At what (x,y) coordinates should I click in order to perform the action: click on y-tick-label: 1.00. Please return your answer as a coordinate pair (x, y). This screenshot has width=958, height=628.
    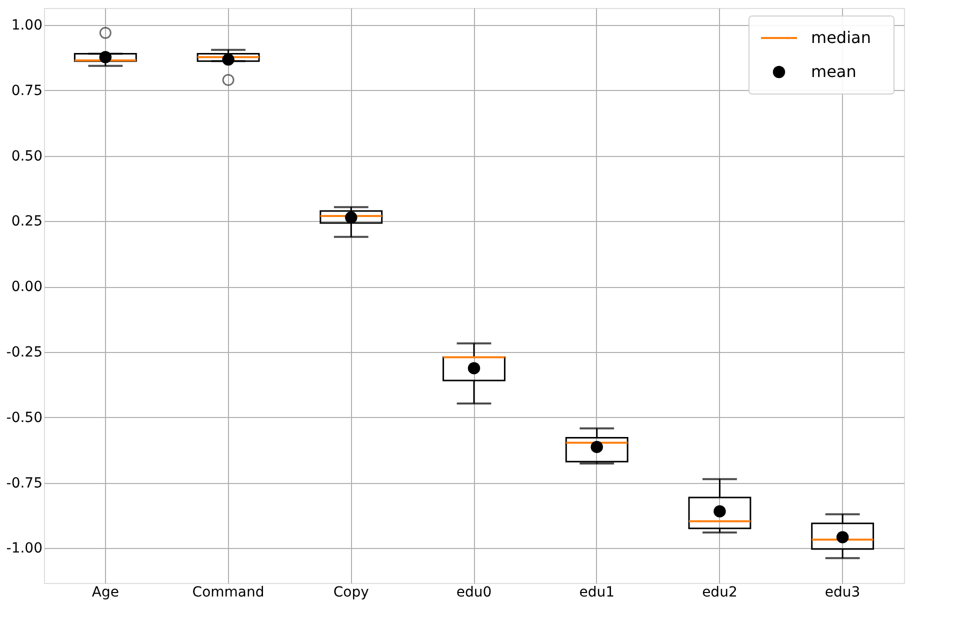
    Looking at the image, I should click on (26, 26).